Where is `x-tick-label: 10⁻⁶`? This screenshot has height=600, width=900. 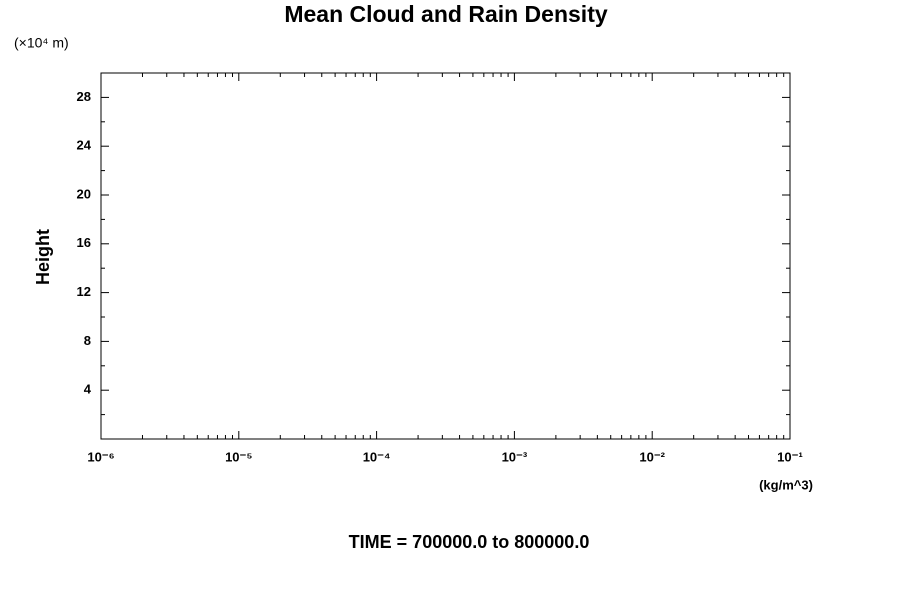
x-tick-label: 10⁻⁶ is located at coordinates (100, 456).